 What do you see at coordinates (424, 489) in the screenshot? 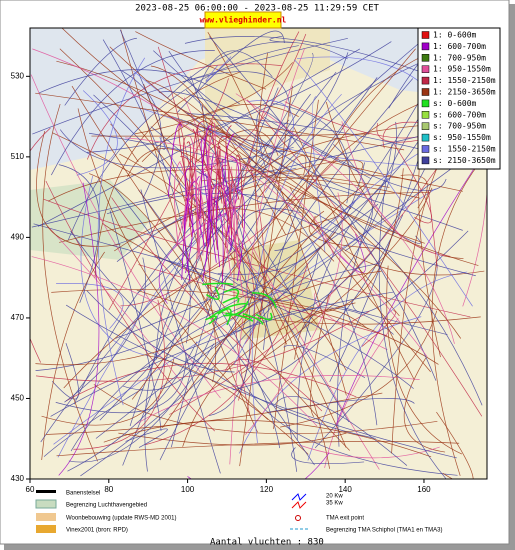
I see `x-tick-label: 160` at bounding box center [424, 489].